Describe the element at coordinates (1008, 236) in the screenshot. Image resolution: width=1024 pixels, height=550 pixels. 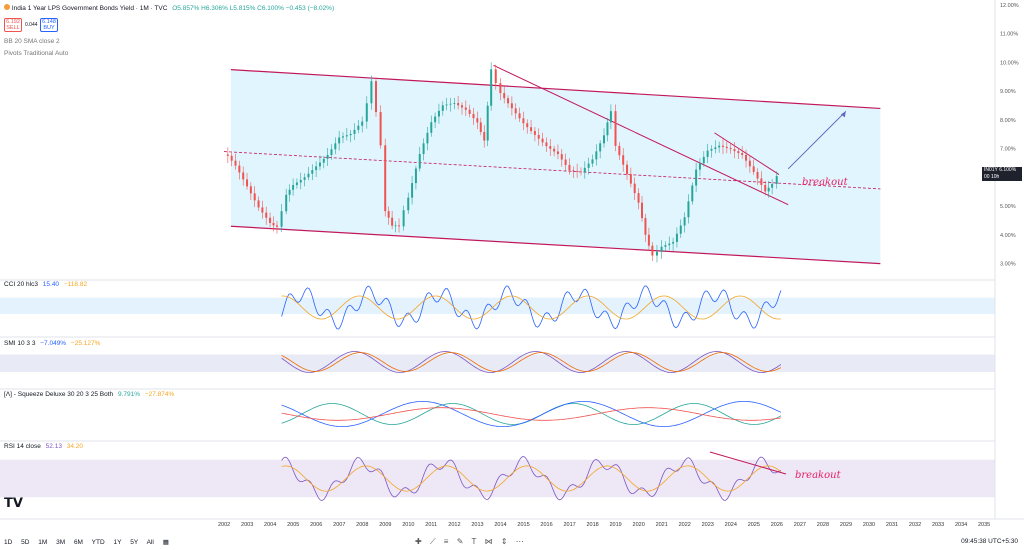
I see `y-tick-label: 4.00%` at that location.